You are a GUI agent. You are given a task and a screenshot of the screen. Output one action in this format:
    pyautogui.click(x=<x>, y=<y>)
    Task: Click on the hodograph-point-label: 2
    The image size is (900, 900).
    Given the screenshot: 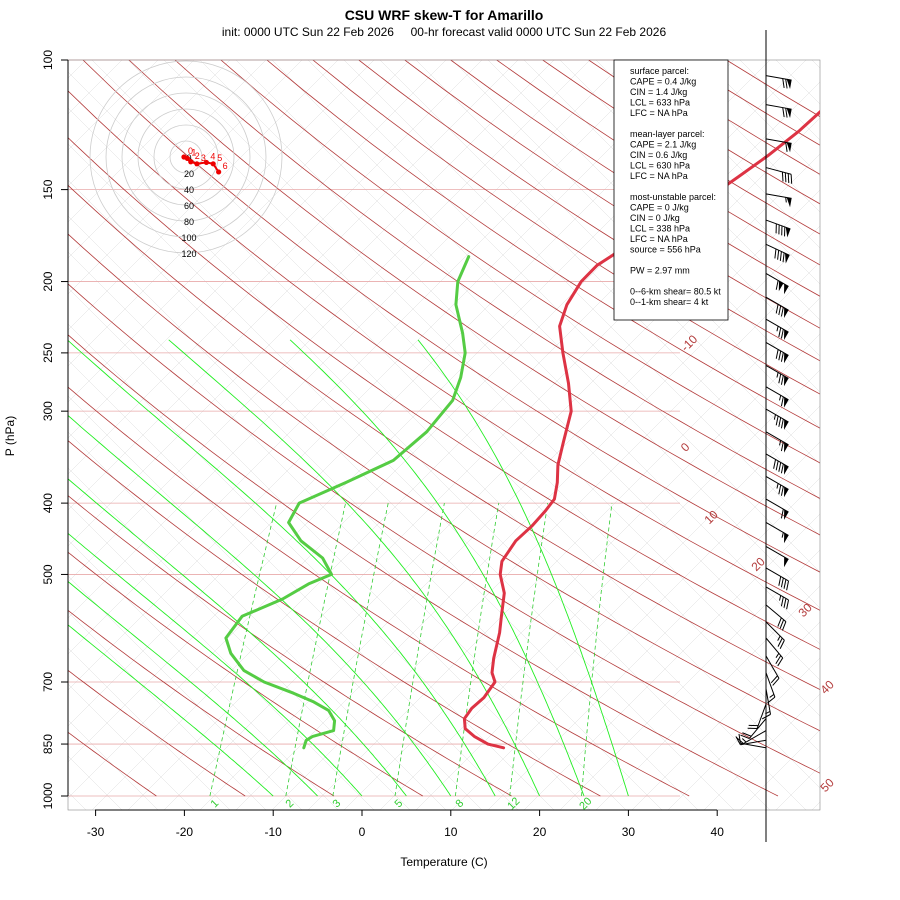 What is the action you would take?
    pyautogui.click(x=197, y=156)
    